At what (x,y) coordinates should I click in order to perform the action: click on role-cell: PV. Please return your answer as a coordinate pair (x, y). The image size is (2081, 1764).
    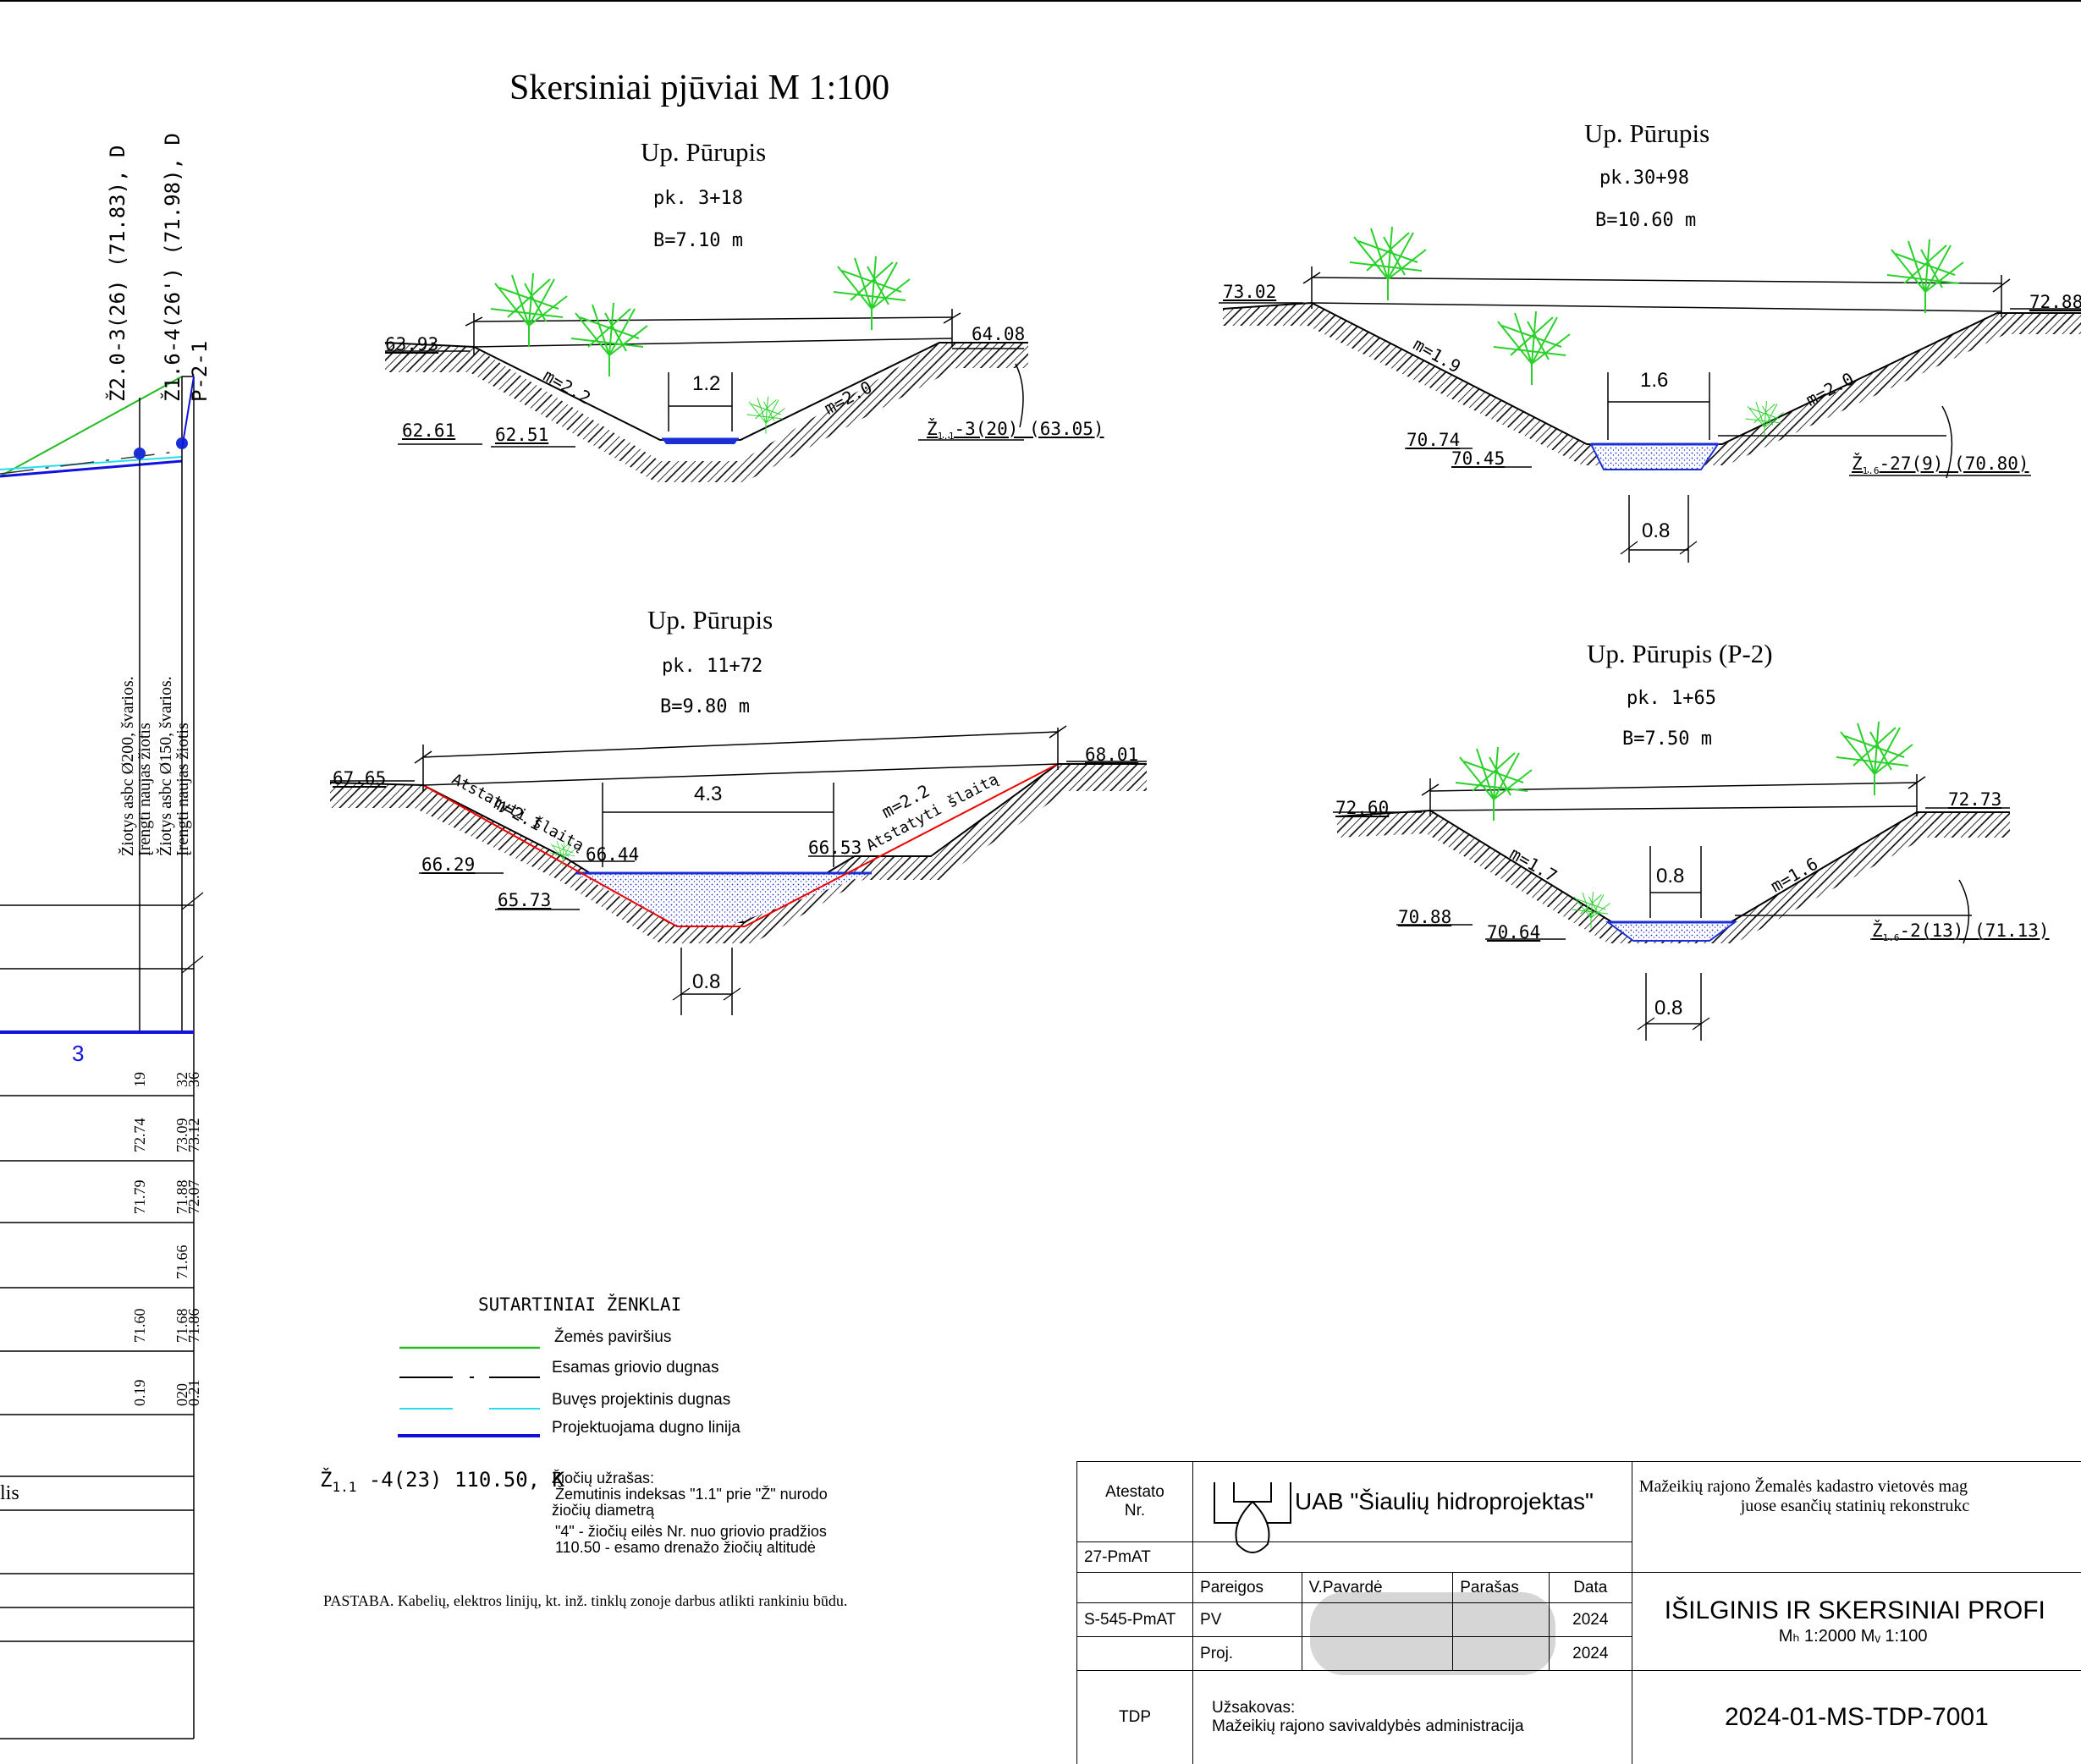
    Looking at the image, I should click on (1247, 1619).